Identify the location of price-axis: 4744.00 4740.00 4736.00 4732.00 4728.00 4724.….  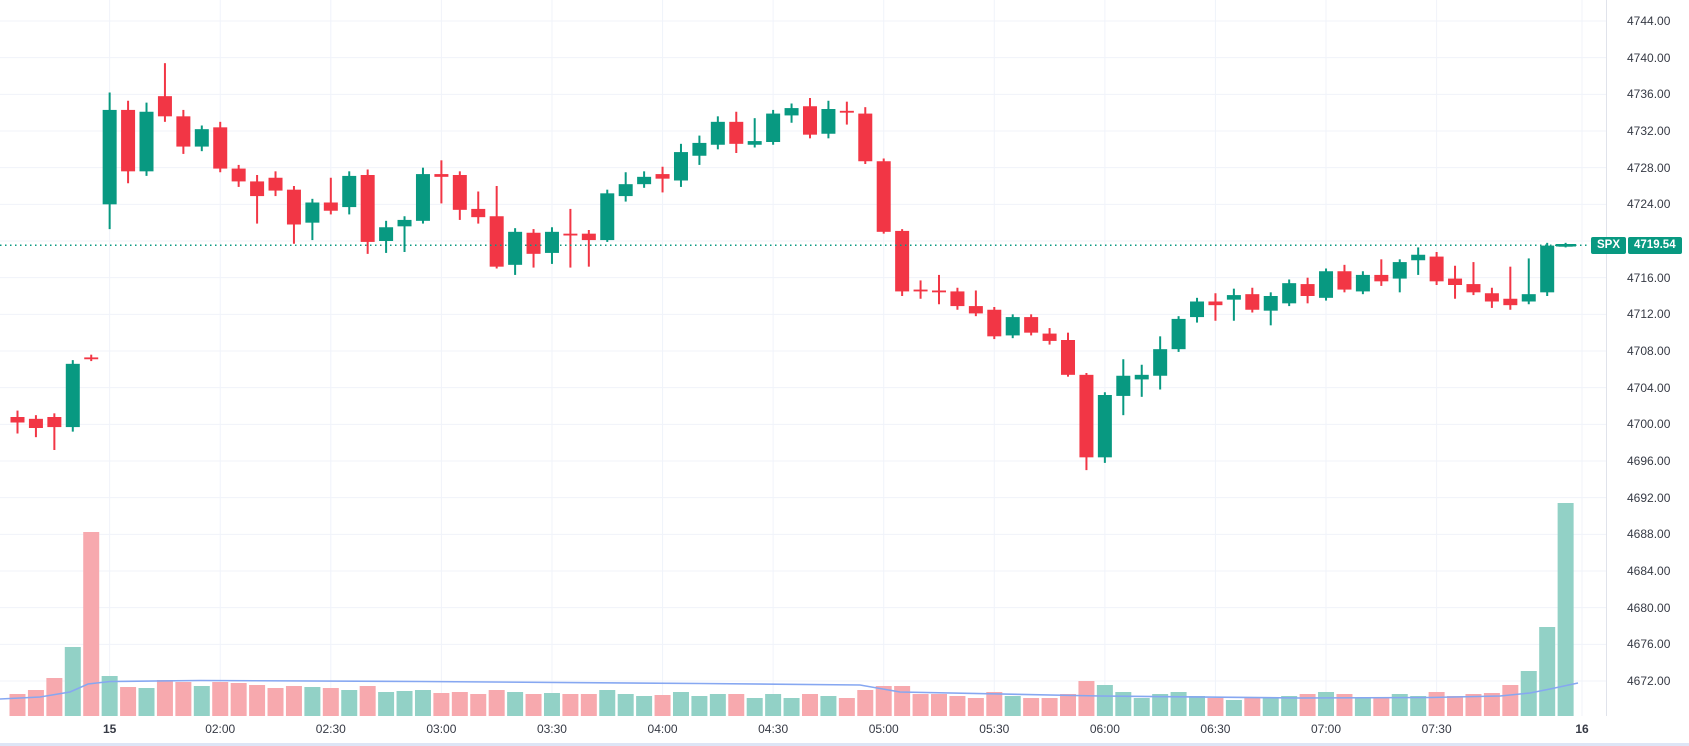
(1647, 358).